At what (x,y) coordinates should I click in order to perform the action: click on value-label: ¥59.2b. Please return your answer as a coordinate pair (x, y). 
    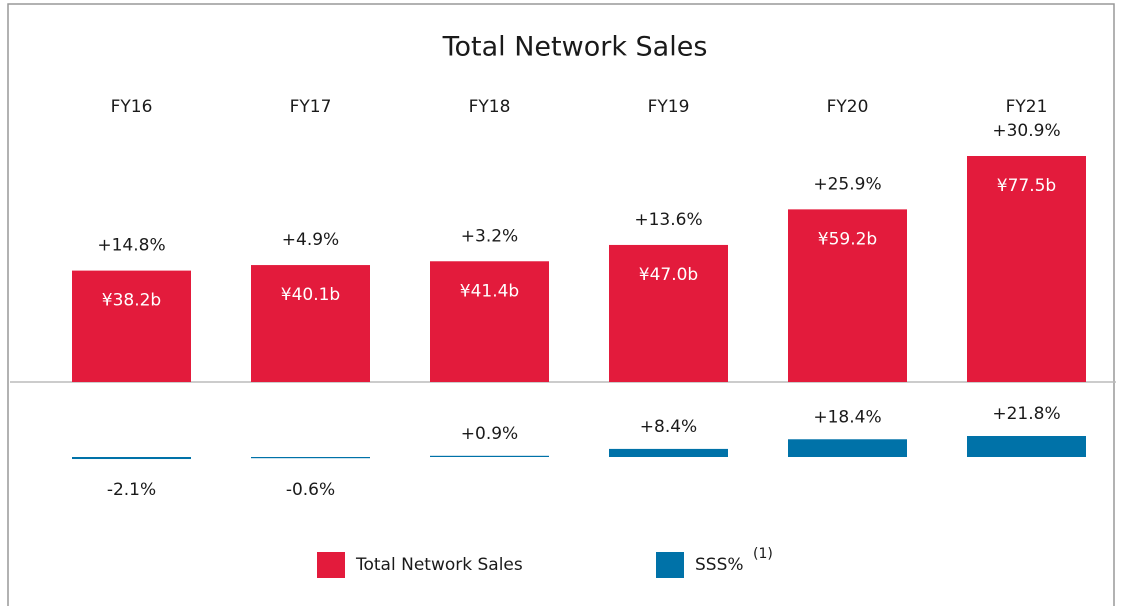
    Looking at the image, I should click on (847, 239).